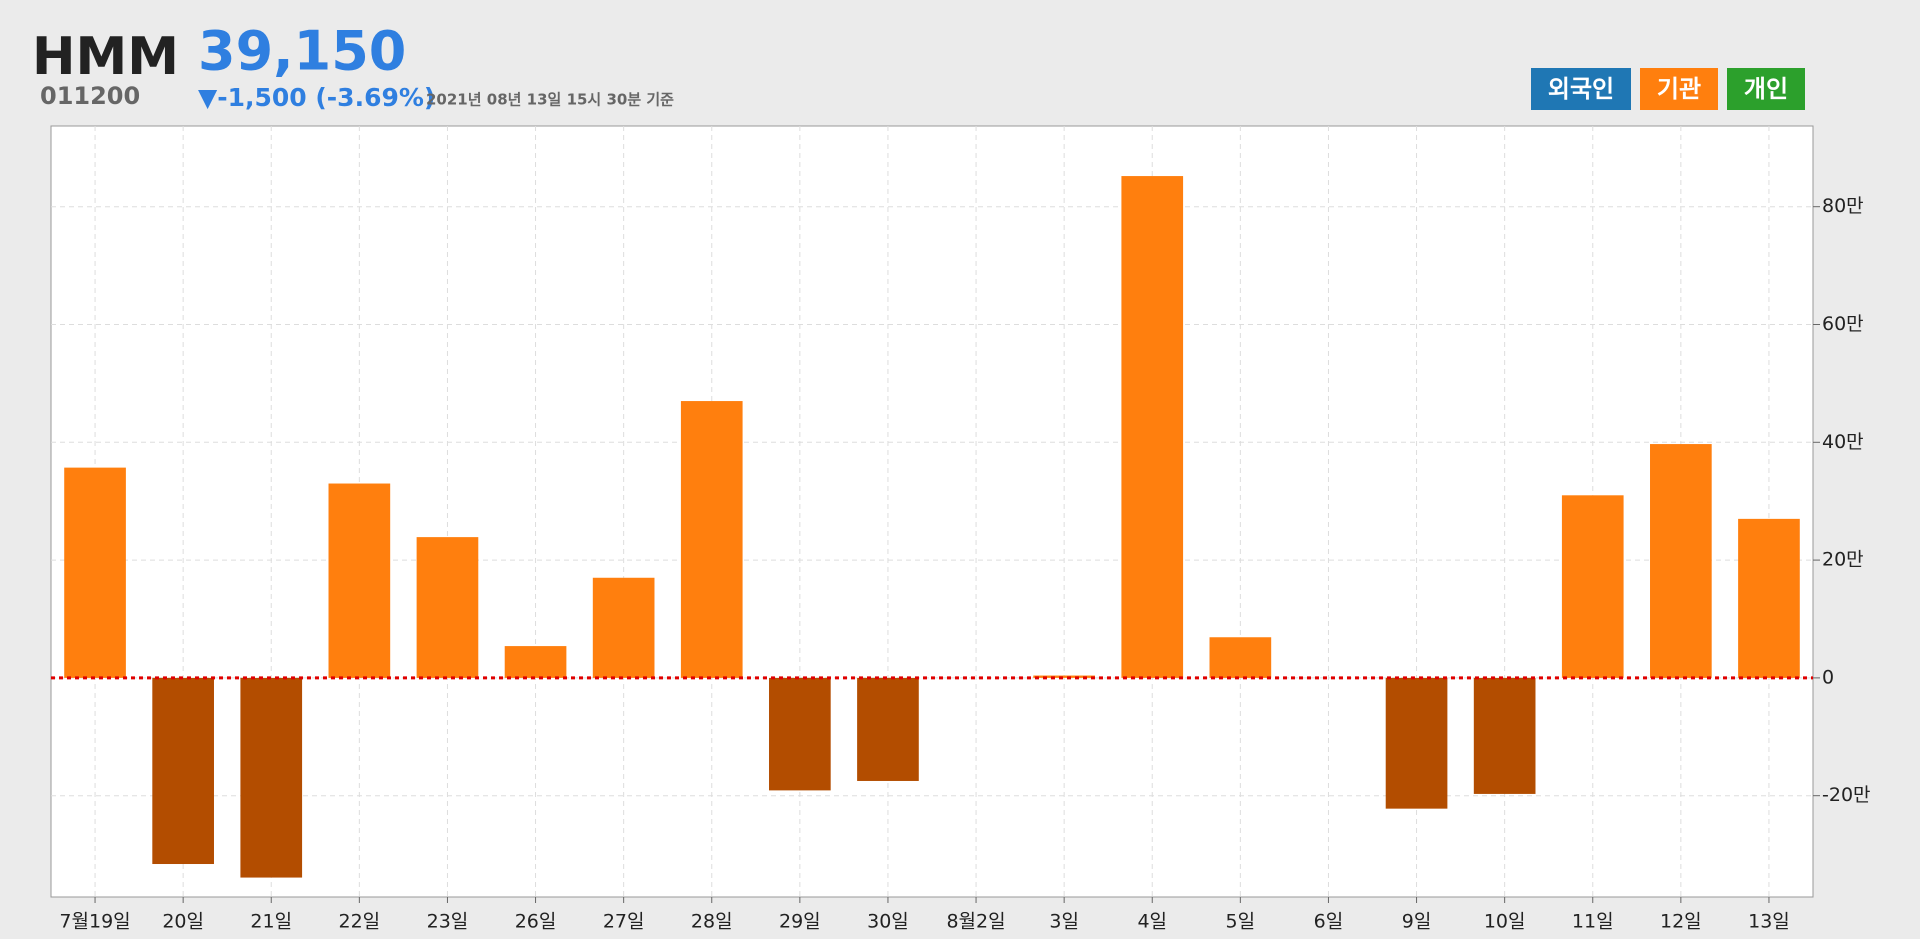  I want to click on legend-label: 기관, so click(1679, 89).